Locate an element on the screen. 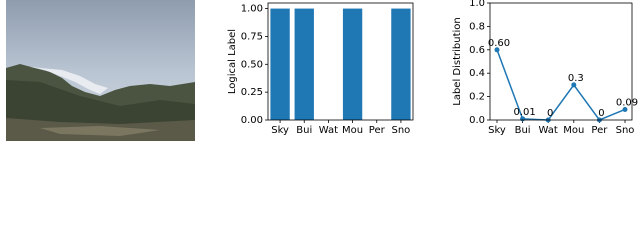 The image size is (640, 240). y-tick-label: 0.50 is located at coordinates (252, 64).